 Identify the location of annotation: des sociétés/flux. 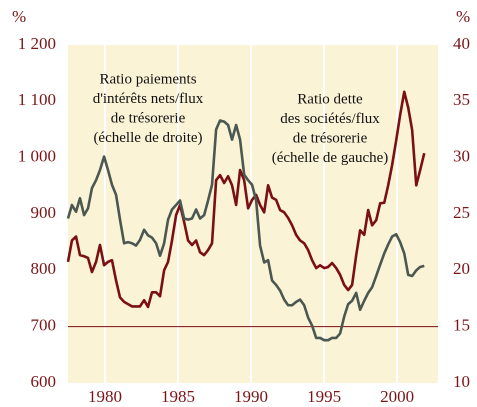
(330, 119).